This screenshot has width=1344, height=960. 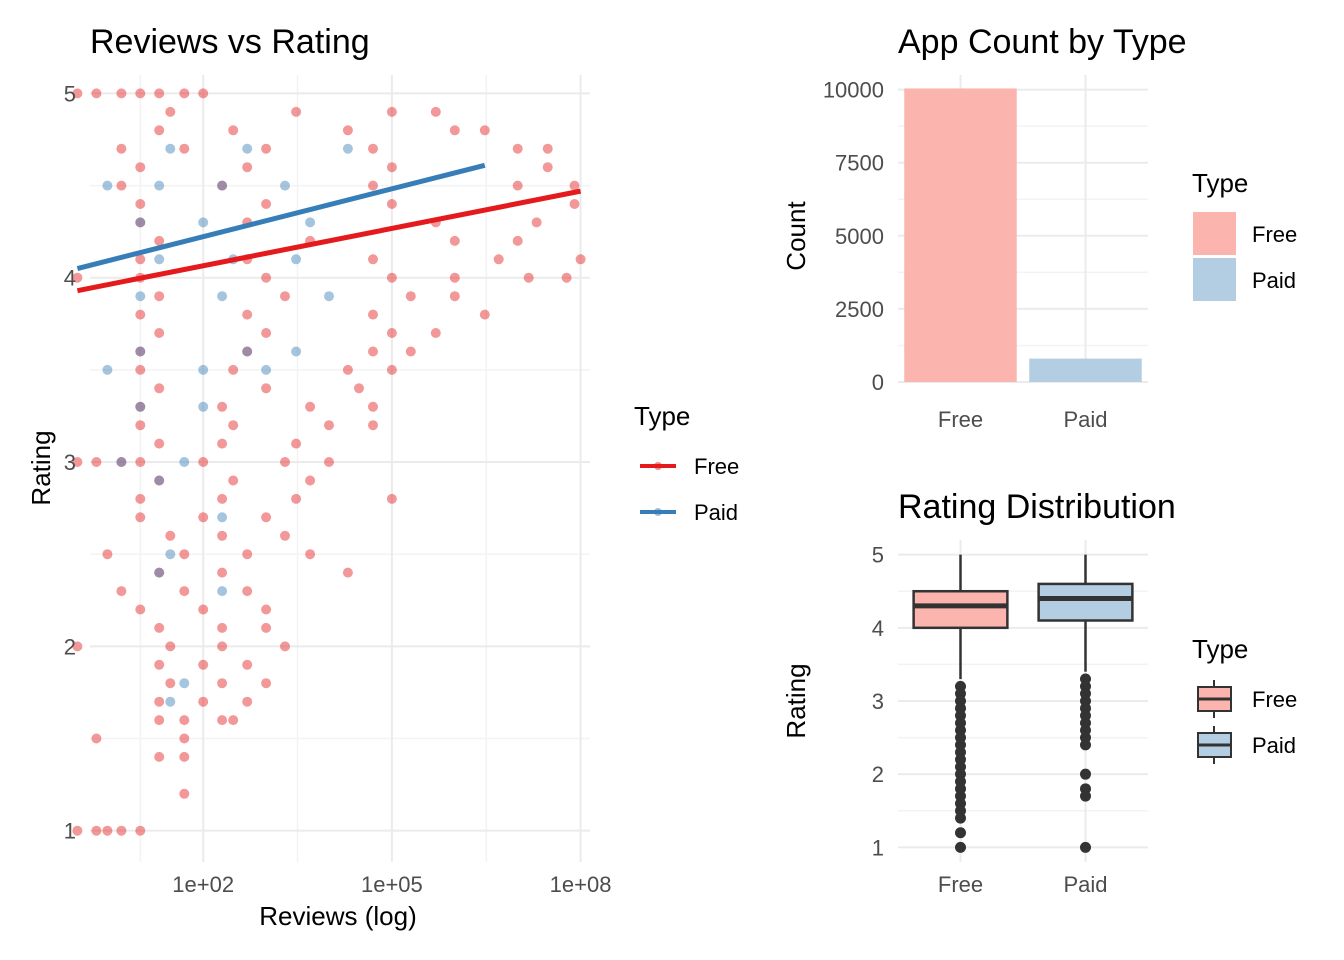 I want to click on bar-title: App Count by Type, so click(x=1042, y=42).